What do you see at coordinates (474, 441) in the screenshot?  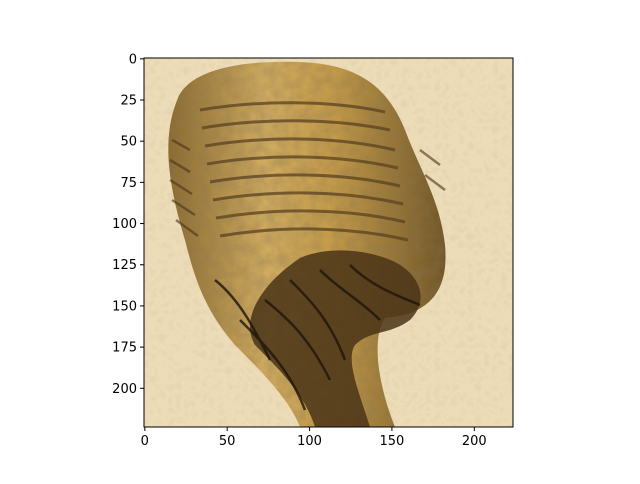 I see `x-tick-label: 200` at bounding box center [474, 441].